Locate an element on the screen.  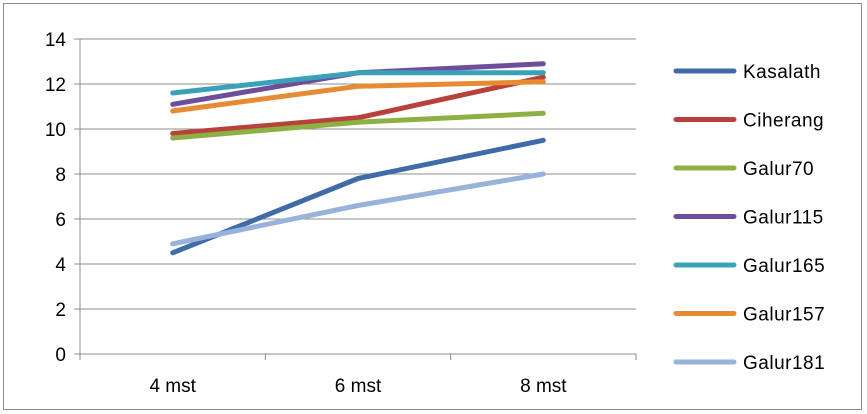
legend-label: Kasalath is located at coordinates (782, 72).